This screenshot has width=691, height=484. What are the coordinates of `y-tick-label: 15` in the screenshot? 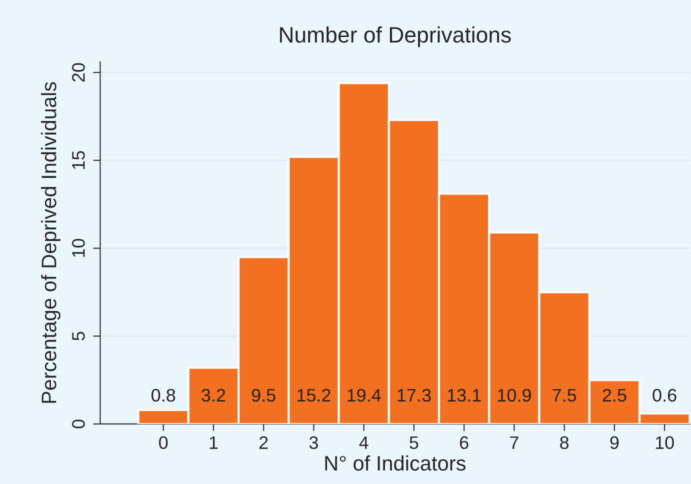 It's located at (78, 160).